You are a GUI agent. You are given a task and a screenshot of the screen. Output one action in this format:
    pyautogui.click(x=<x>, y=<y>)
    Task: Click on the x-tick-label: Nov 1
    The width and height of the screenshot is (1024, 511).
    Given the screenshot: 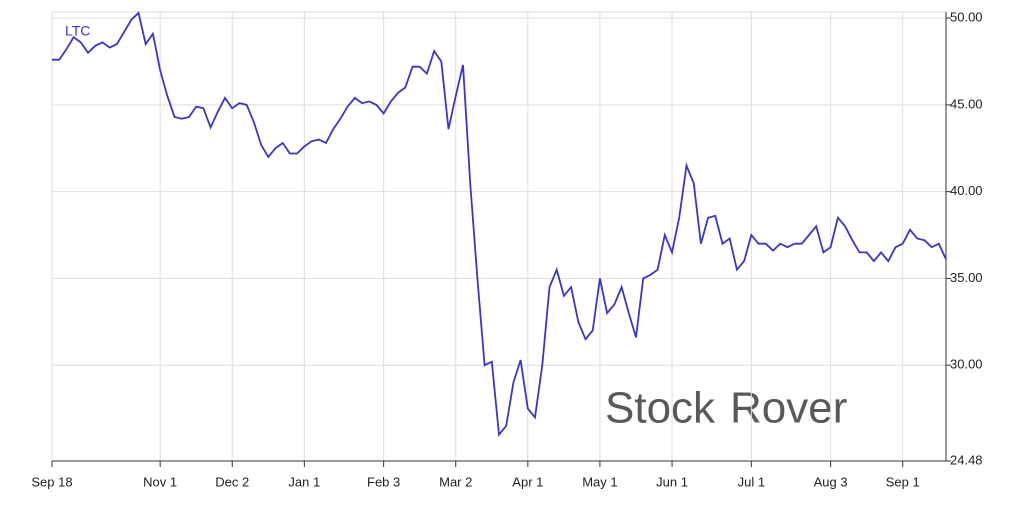 What is the action you would take?
    pyautogui.click(x=160, y=481)
    